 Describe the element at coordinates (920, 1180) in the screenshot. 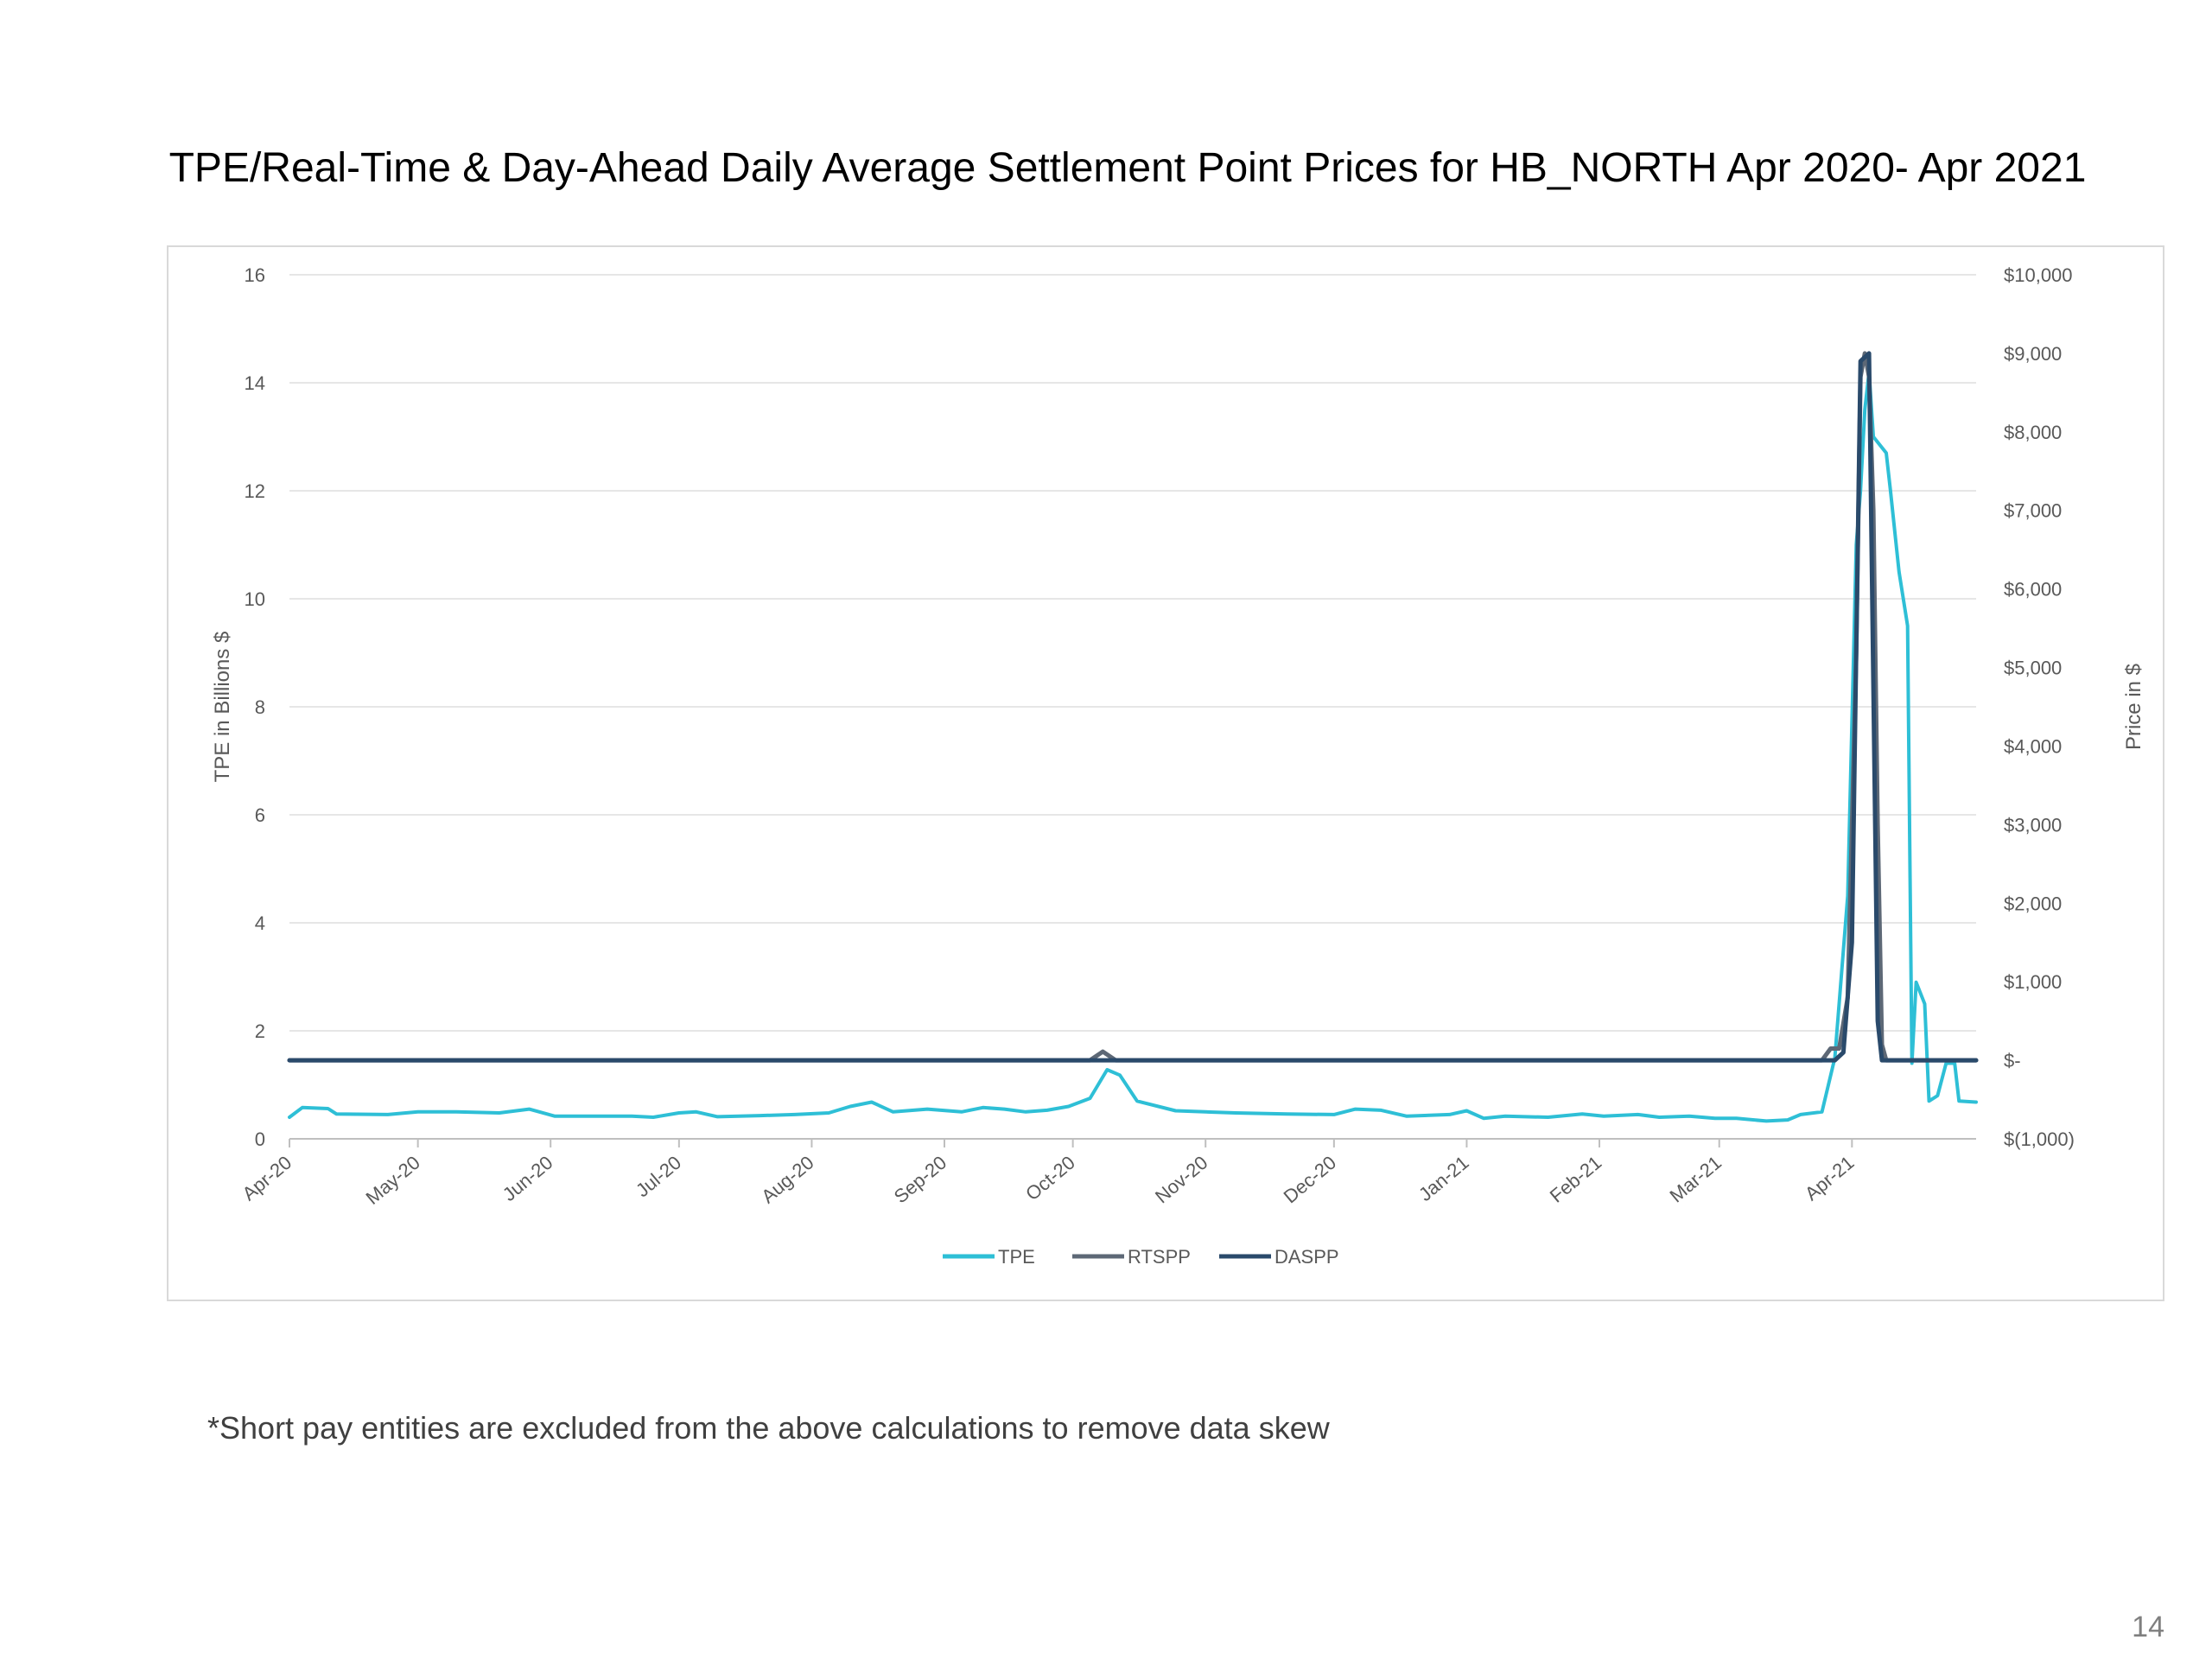

I see `x-tick-label: Sep-20` at that location.